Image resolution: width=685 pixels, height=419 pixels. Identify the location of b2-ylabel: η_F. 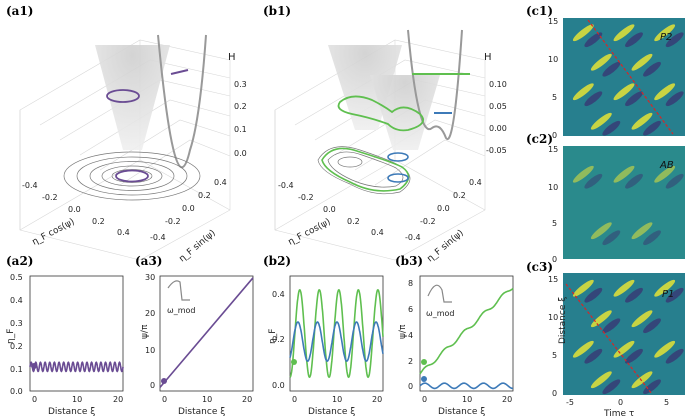
(273, 336).